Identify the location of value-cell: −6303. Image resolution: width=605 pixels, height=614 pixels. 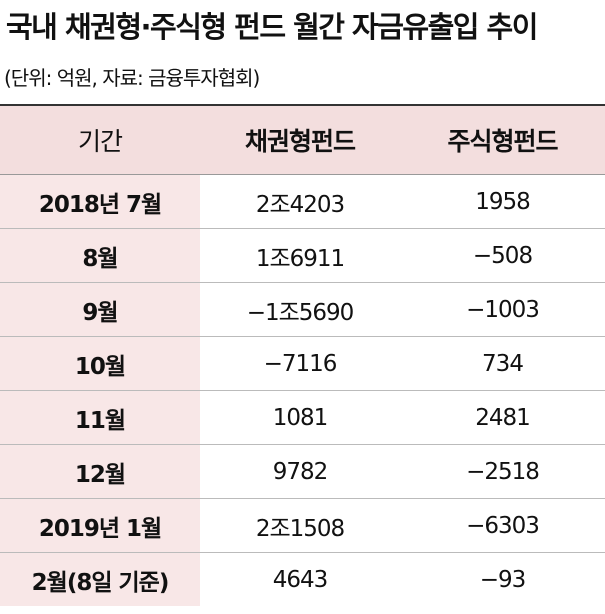
(502, 525).